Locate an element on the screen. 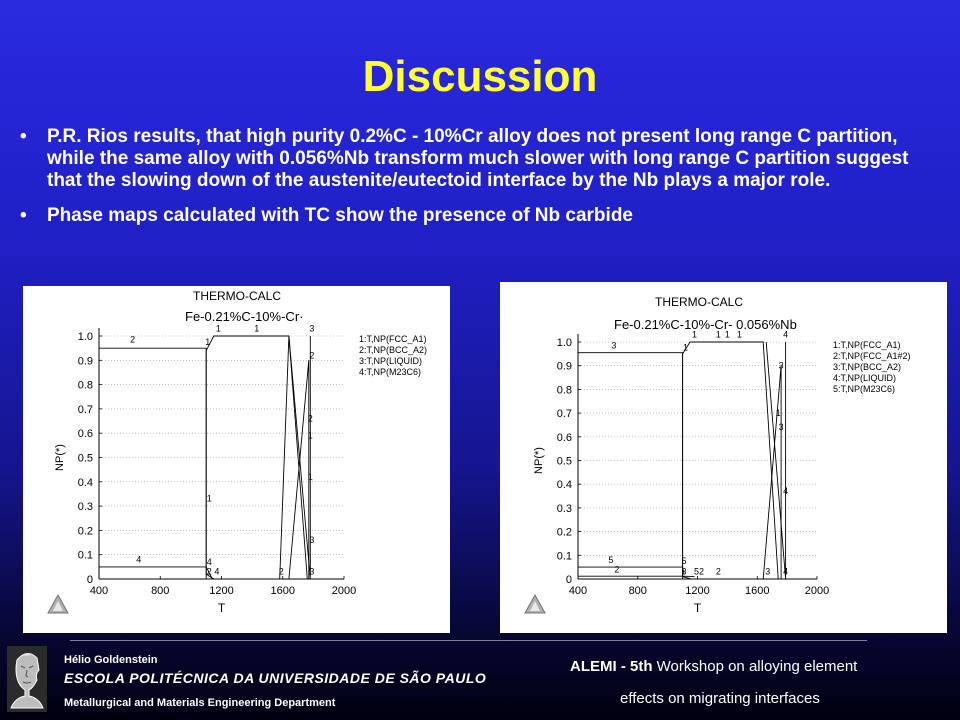 The image size is (960, 720). chart-legend-entry: 2:T,NP(BCC_A2) is located at coordinates (393, 350).